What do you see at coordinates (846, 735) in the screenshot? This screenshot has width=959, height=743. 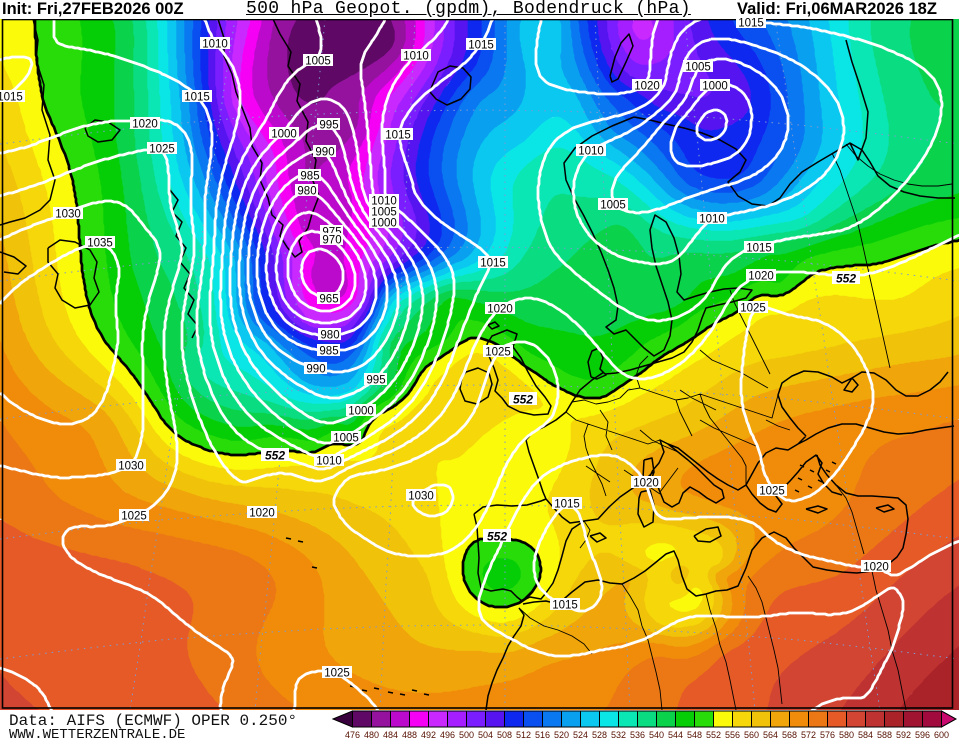 I see `svg-text: 580` at bounding box center [846, 735].